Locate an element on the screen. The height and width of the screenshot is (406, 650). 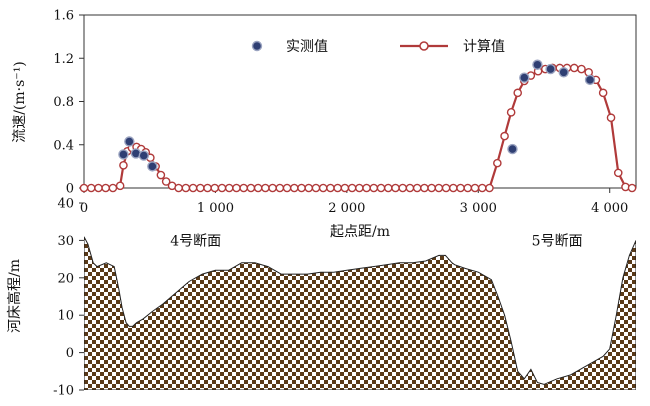
velocity-y-tick-label: 0.4 is located at coordinates (63, 145).